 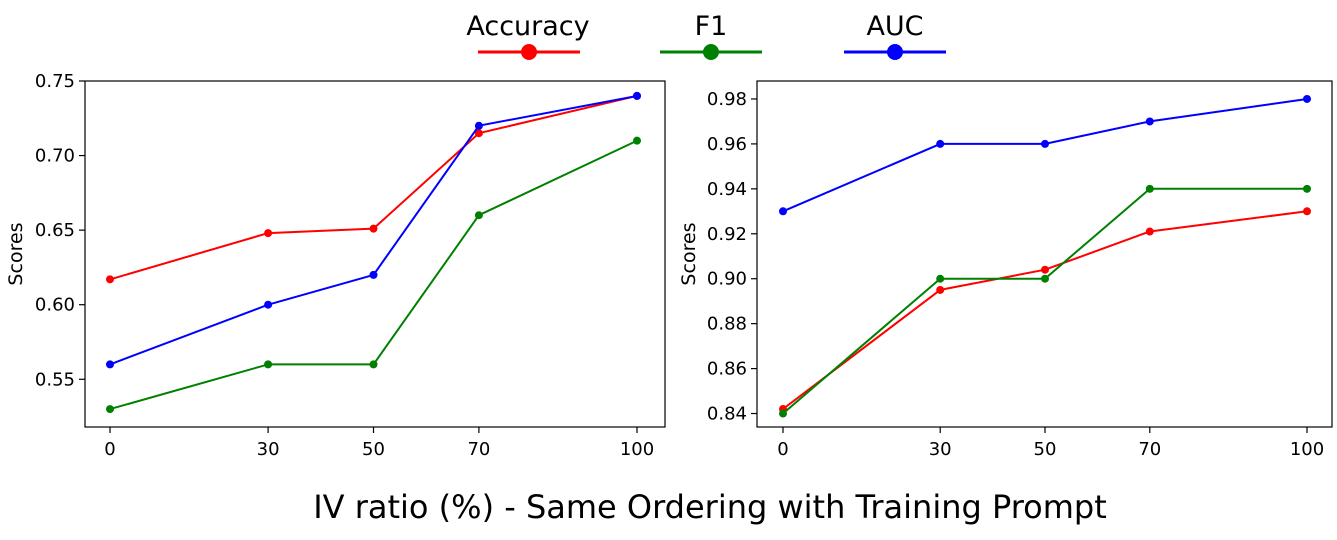 What do you see at coordinates (727, 189) in the screenshot?
I see `y-tick-label: 0.94` at bounding box center [727, 189].